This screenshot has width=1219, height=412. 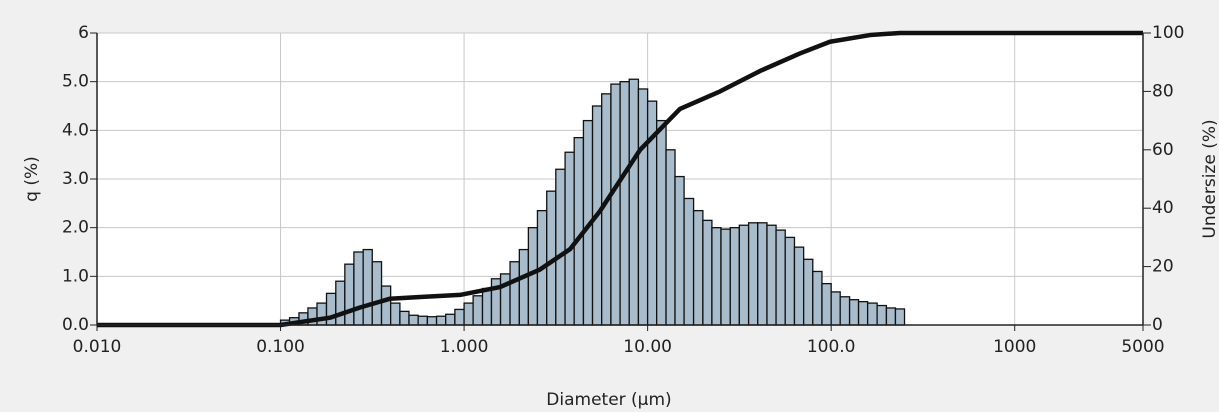 I want to click on y2-tick-label: 0, so click(x=1157, y=325).